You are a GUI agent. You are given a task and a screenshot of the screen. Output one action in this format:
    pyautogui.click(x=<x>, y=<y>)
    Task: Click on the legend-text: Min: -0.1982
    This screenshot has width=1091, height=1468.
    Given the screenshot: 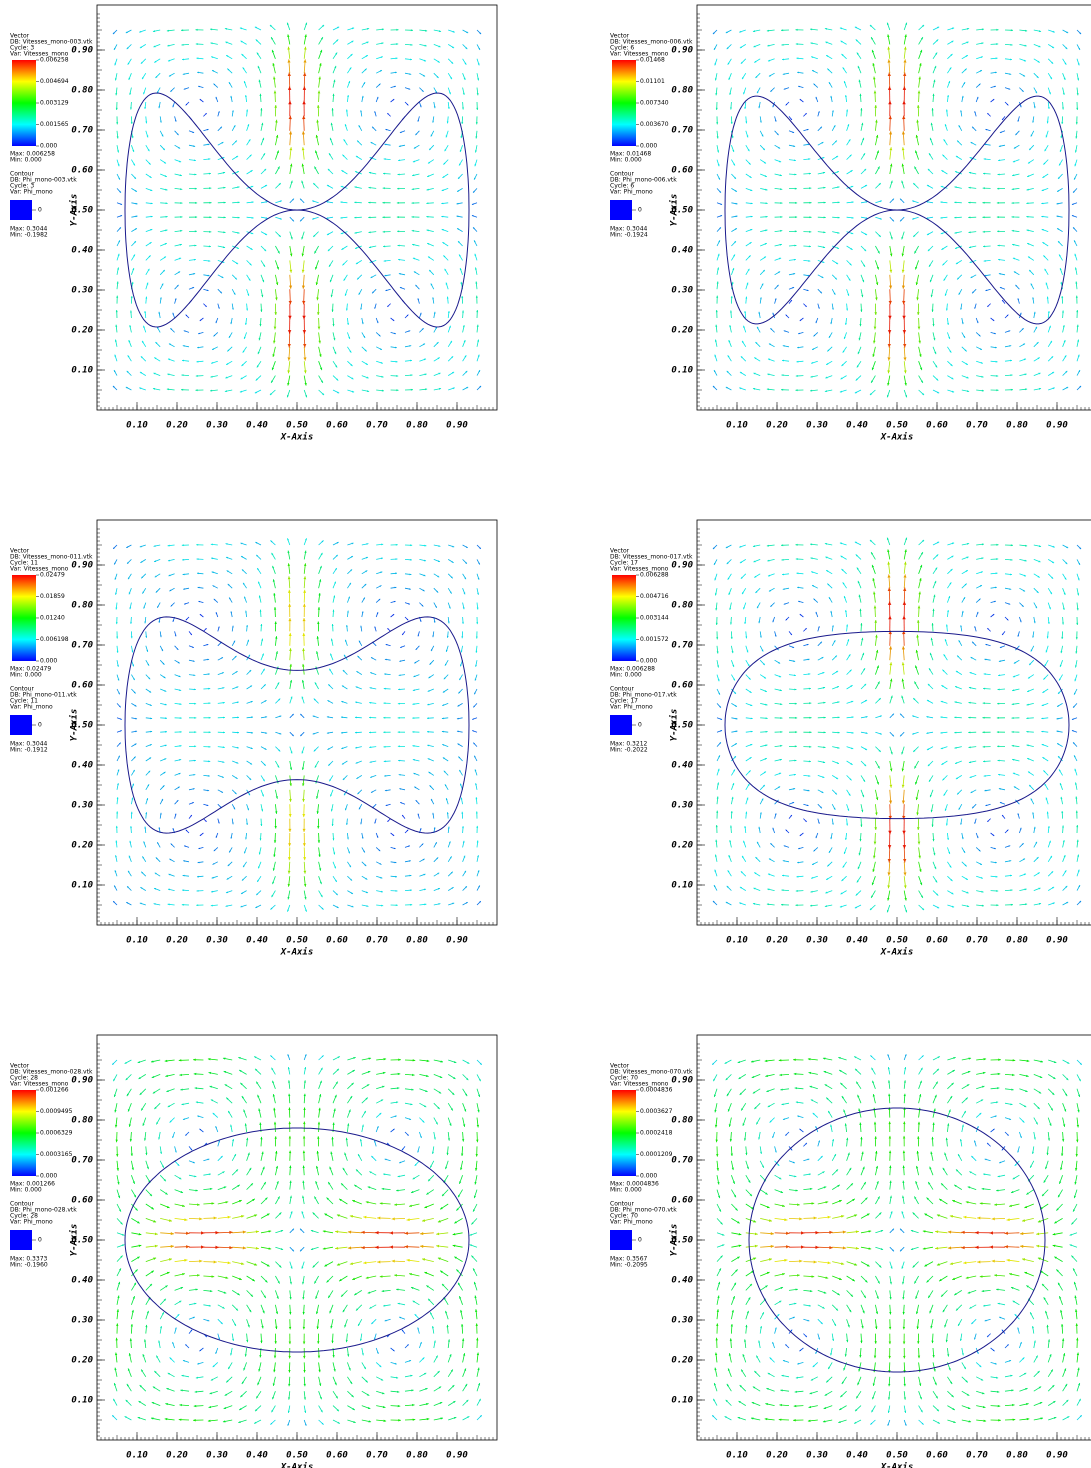 What is the action you would take?
    pyautogui.click(x=29, y=235)
    